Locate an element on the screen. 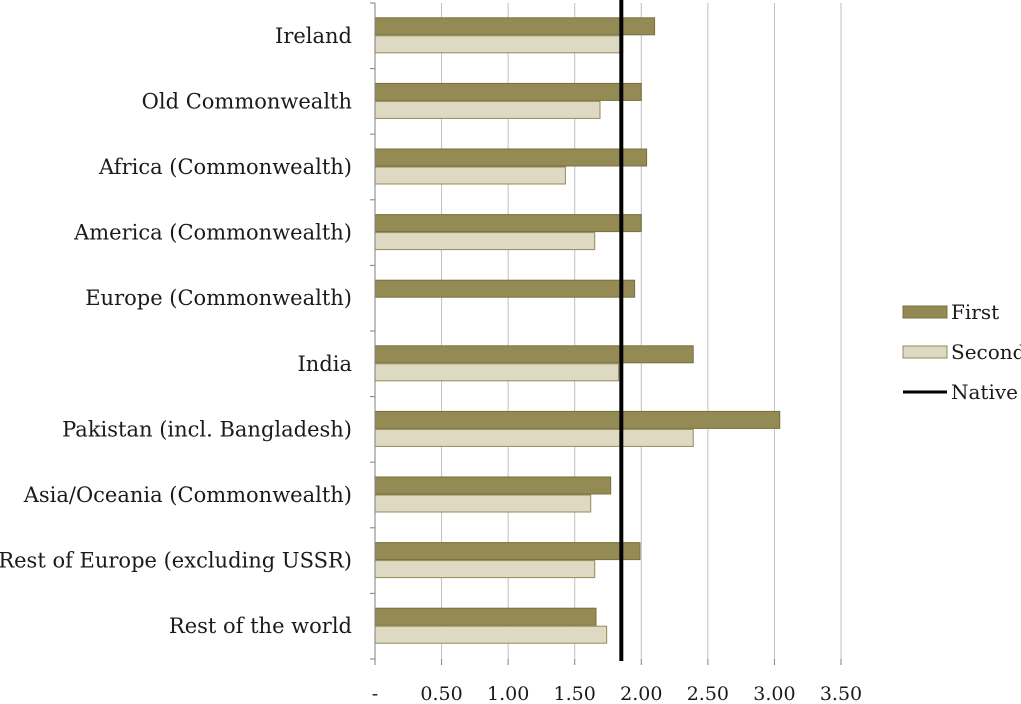 The height and width of the screenshot is (704, 1021). category-label: Ireland is located at coordinates (313, 36).